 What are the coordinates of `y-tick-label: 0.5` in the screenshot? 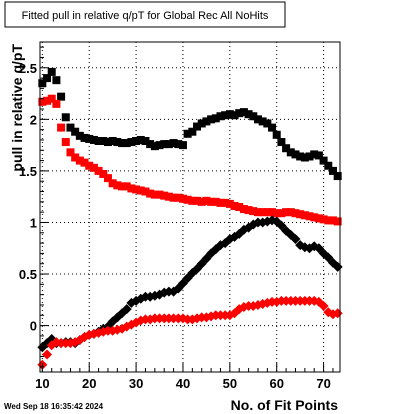 It's located at (28, 274).